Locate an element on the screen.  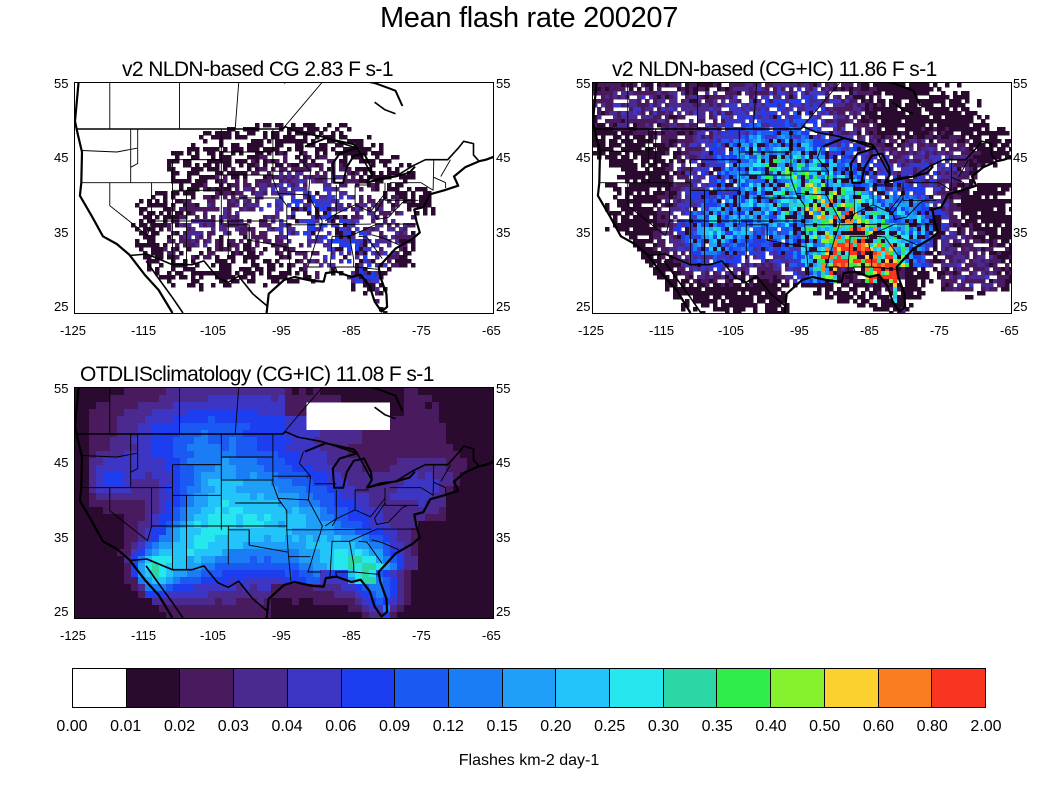
lat-label-right: 35 is located at coordinates (503, 232).